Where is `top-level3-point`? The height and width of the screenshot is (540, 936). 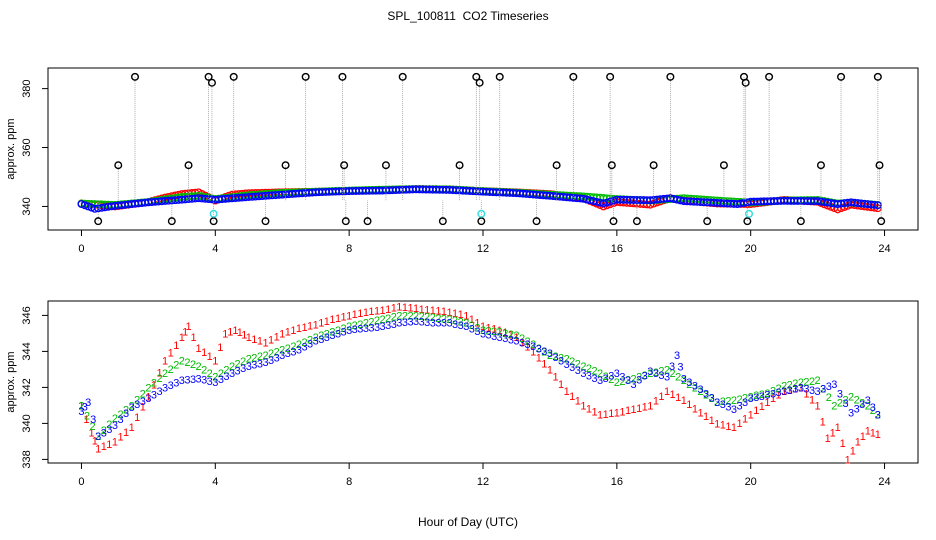 top-level3-point is located at coordinates (88, 206).